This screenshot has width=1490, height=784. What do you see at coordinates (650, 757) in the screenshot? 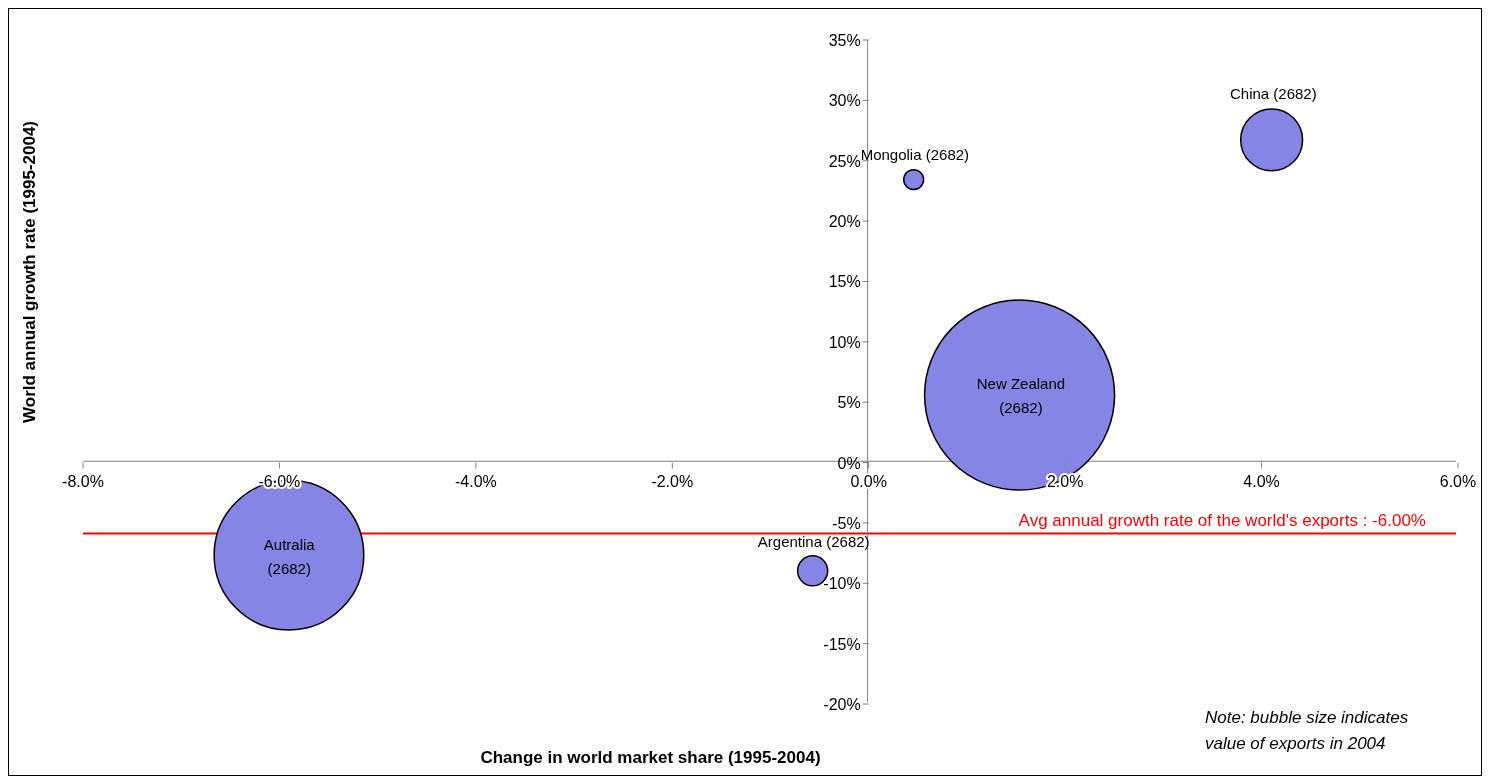
I see `x-axis-title: Change in world market share (1995-2004)` at bounding box center [650, 757].